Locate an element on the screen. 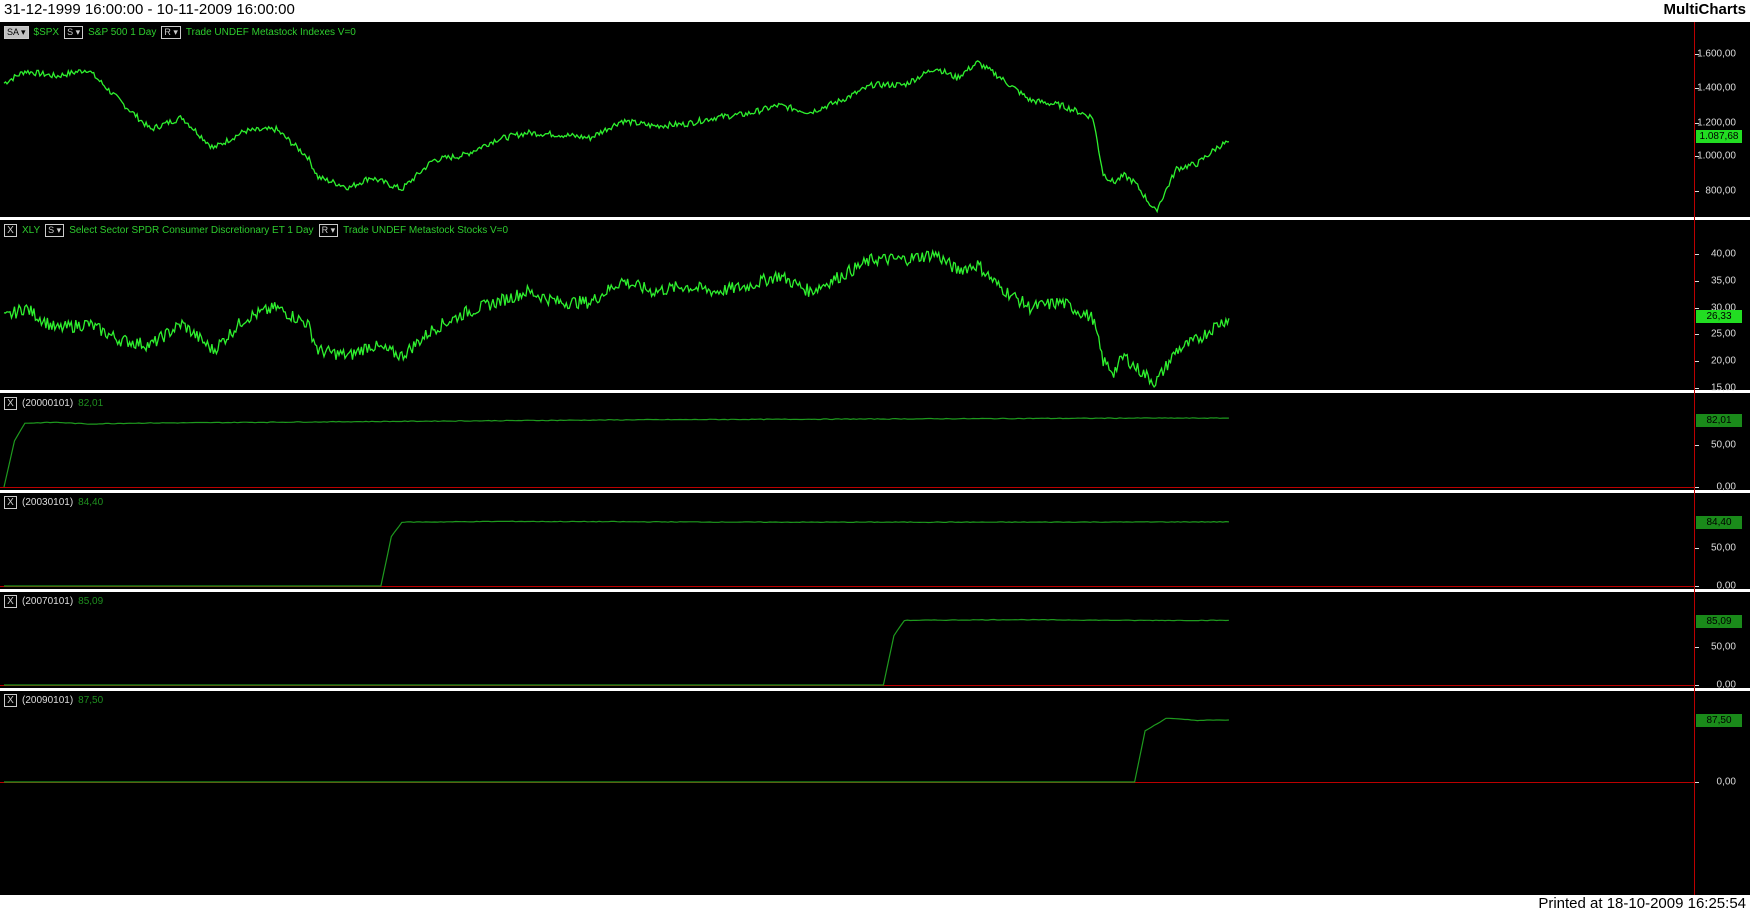  series-line-ind1 is located at coordinates (616, 452).